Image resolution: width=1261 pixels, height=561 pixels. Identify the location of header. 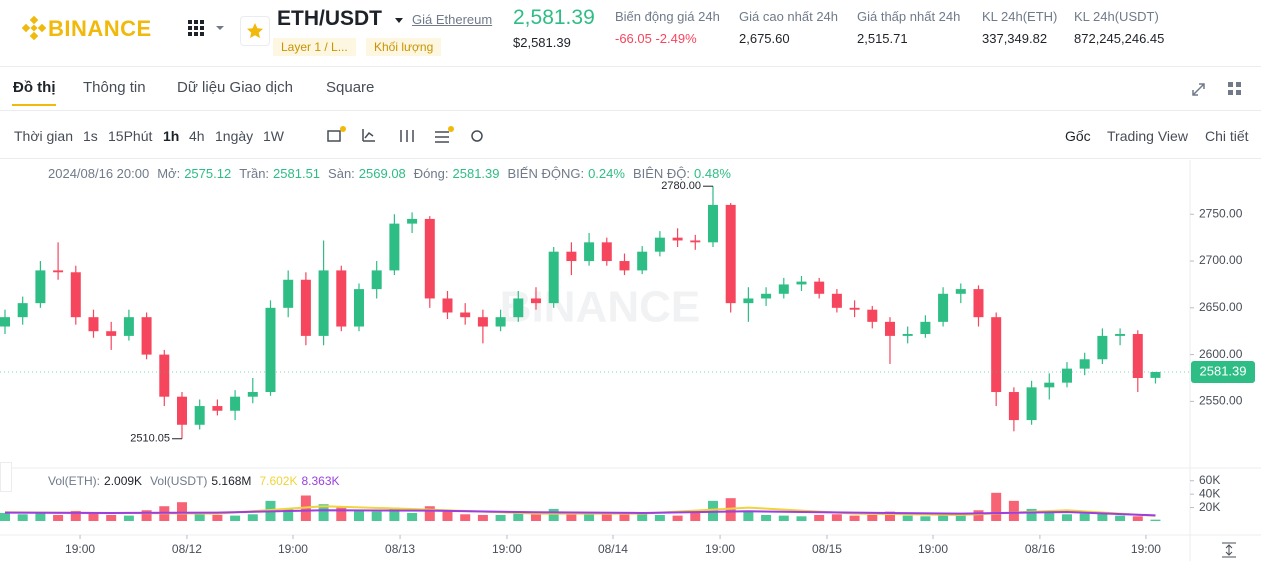
(630, 33).